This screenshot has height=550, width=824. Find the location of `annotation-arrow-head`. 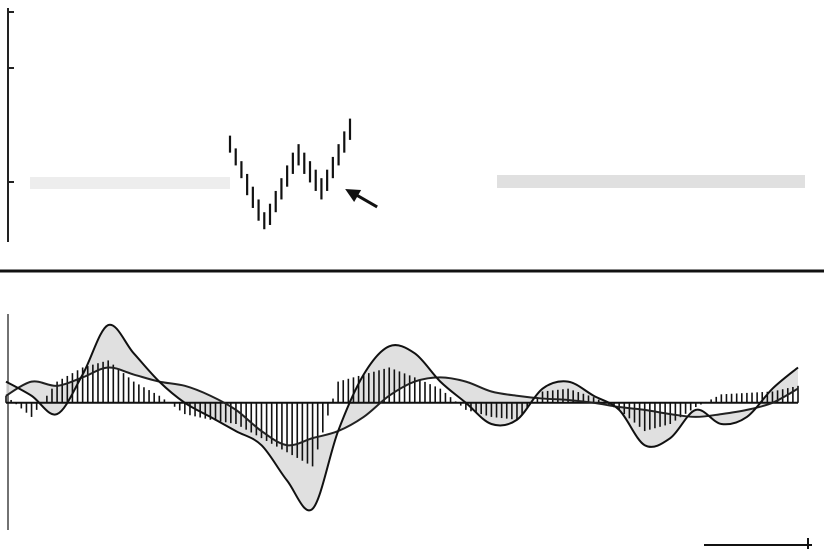

annotation-arrow-head is located at coordinates (353, 195).